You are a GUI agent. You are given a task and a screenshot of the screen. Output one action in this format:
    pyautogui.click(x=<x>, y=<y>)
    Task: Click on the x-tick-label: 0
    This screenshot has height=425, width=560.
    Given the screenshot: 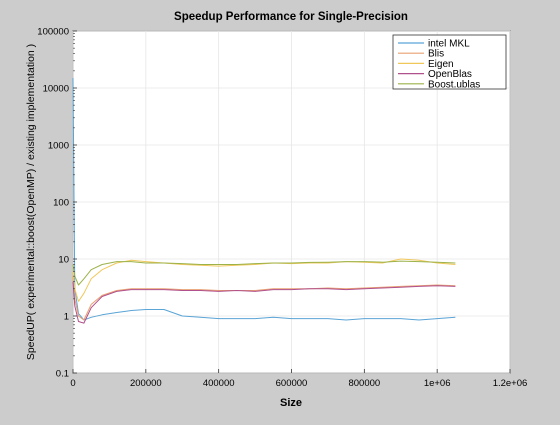 What is the action you would take?
    pyautogui.click(x=72, y=383)
    